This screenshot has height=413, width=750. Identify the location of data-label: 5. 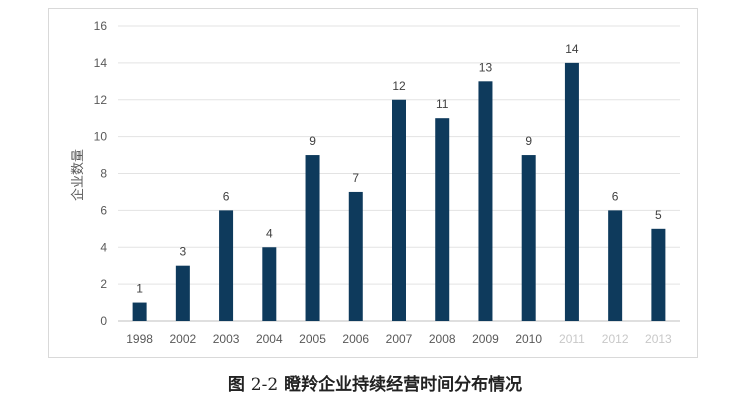
(658, 215).